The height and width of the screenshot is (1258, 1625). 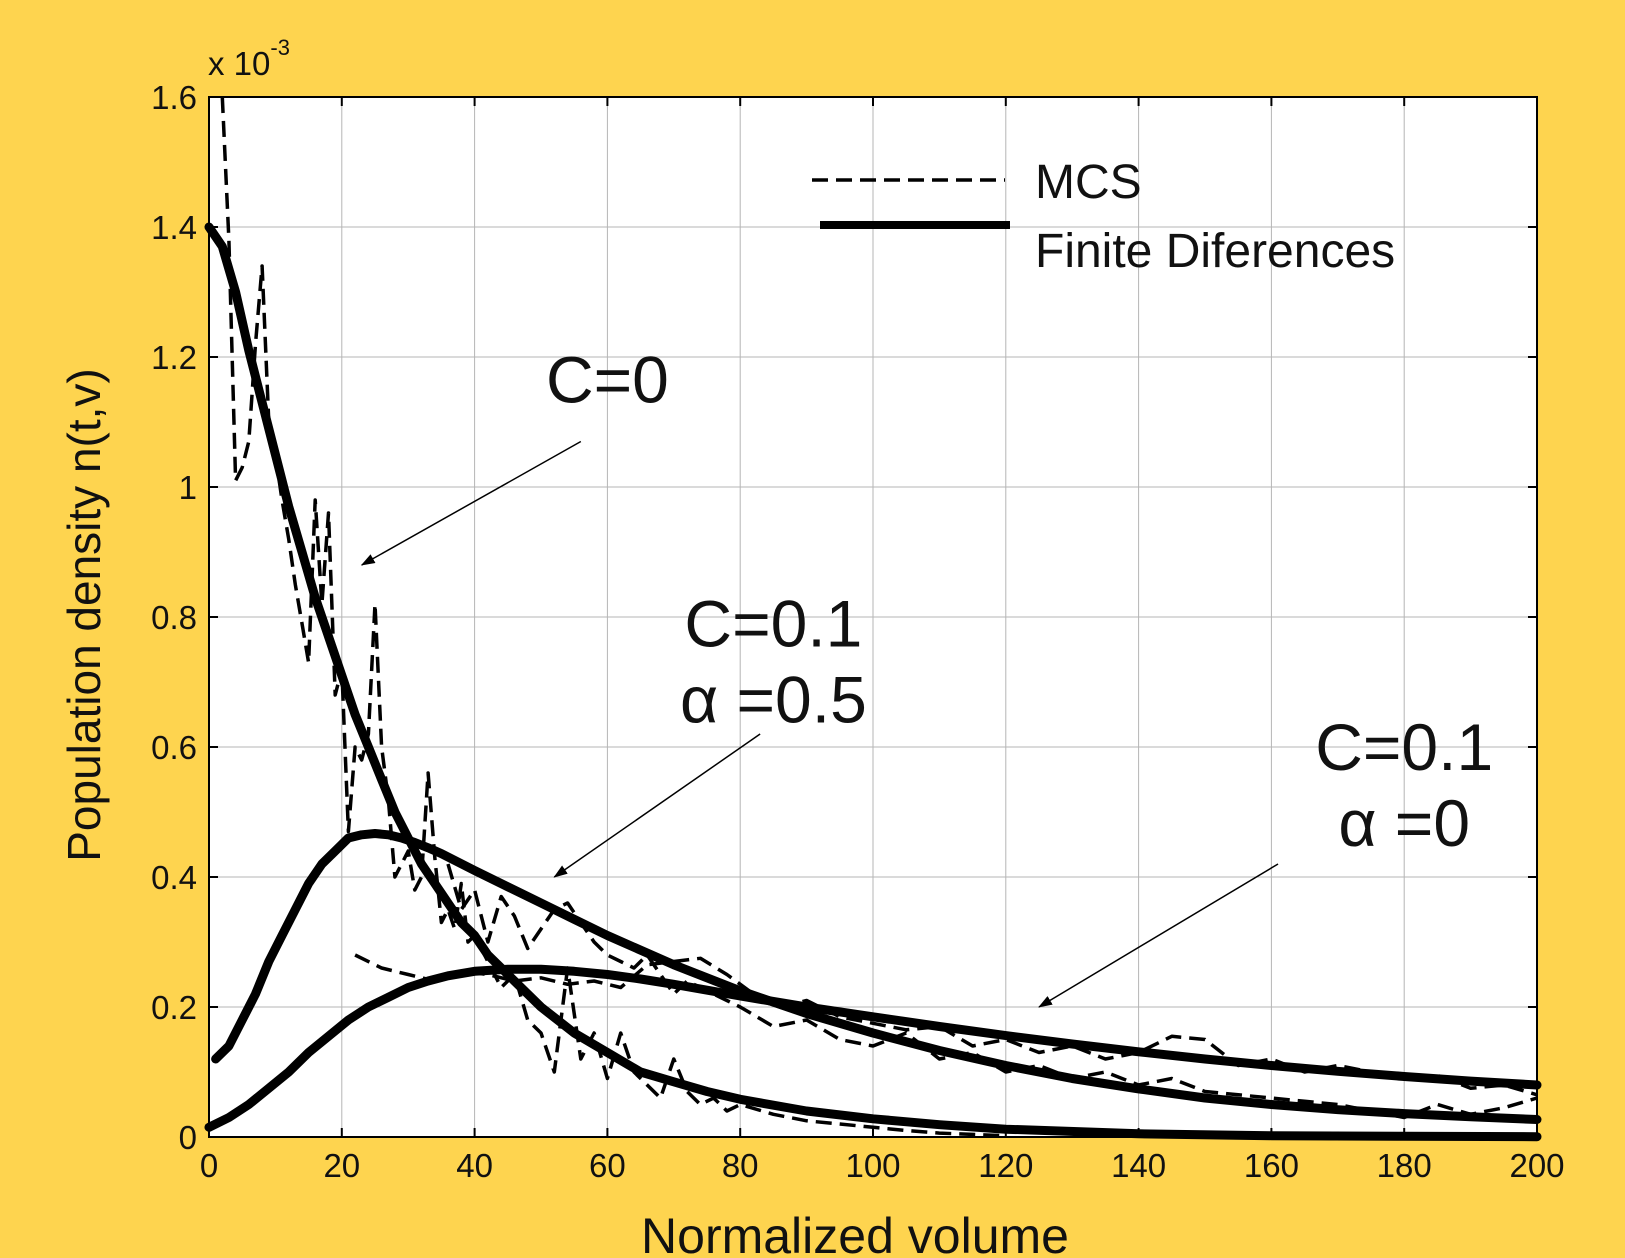 What do you see at coordinates (872, 1165) in the screenshot?
I see `x-tick-label: 100` at bounding box center [872, 1165].